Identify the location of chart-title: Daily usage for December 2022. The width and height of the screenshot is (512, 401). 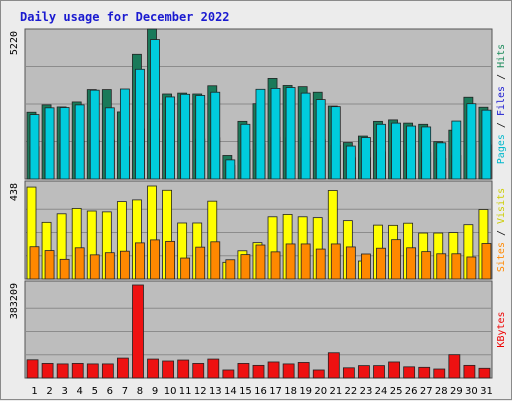
(125, 17).